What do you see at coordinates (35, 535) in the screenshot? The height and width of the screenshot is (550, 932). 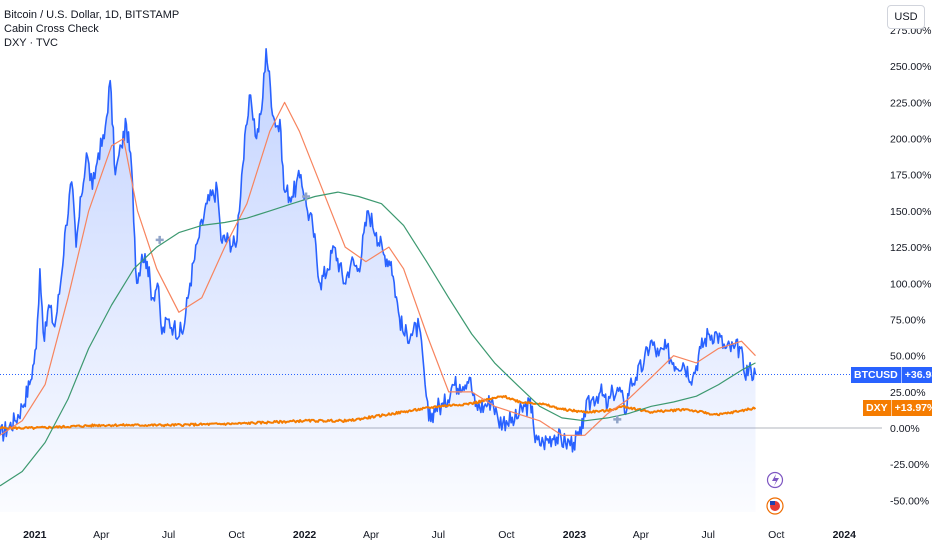 I see `x-tick-label: 2021` at bounding box center [35, 535].